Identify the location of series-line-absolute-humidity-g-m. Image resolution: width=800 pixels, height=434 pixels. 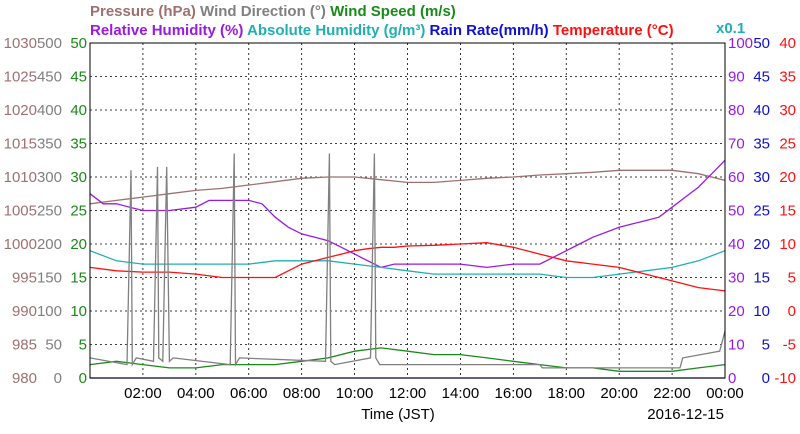
(407, 264).